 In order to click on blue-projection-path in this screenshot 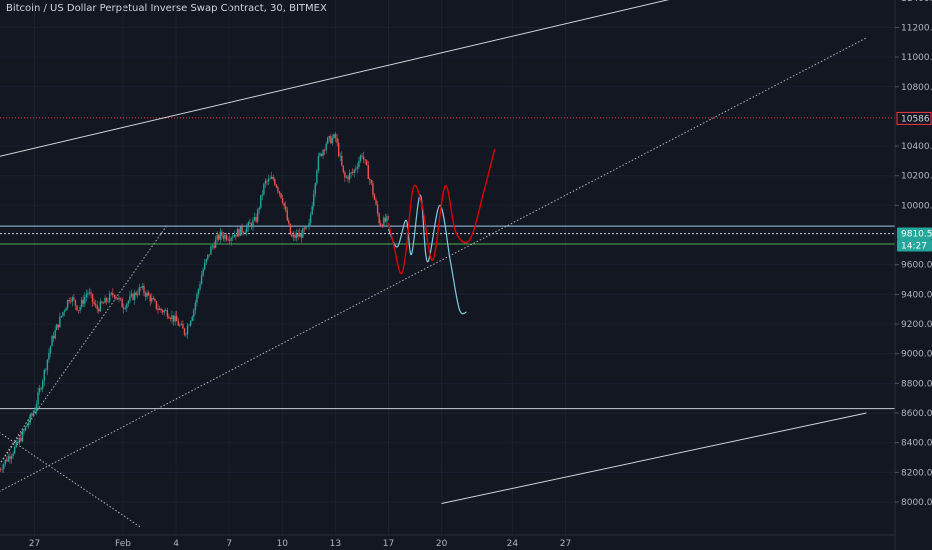, I will do `click(427, 254)`.